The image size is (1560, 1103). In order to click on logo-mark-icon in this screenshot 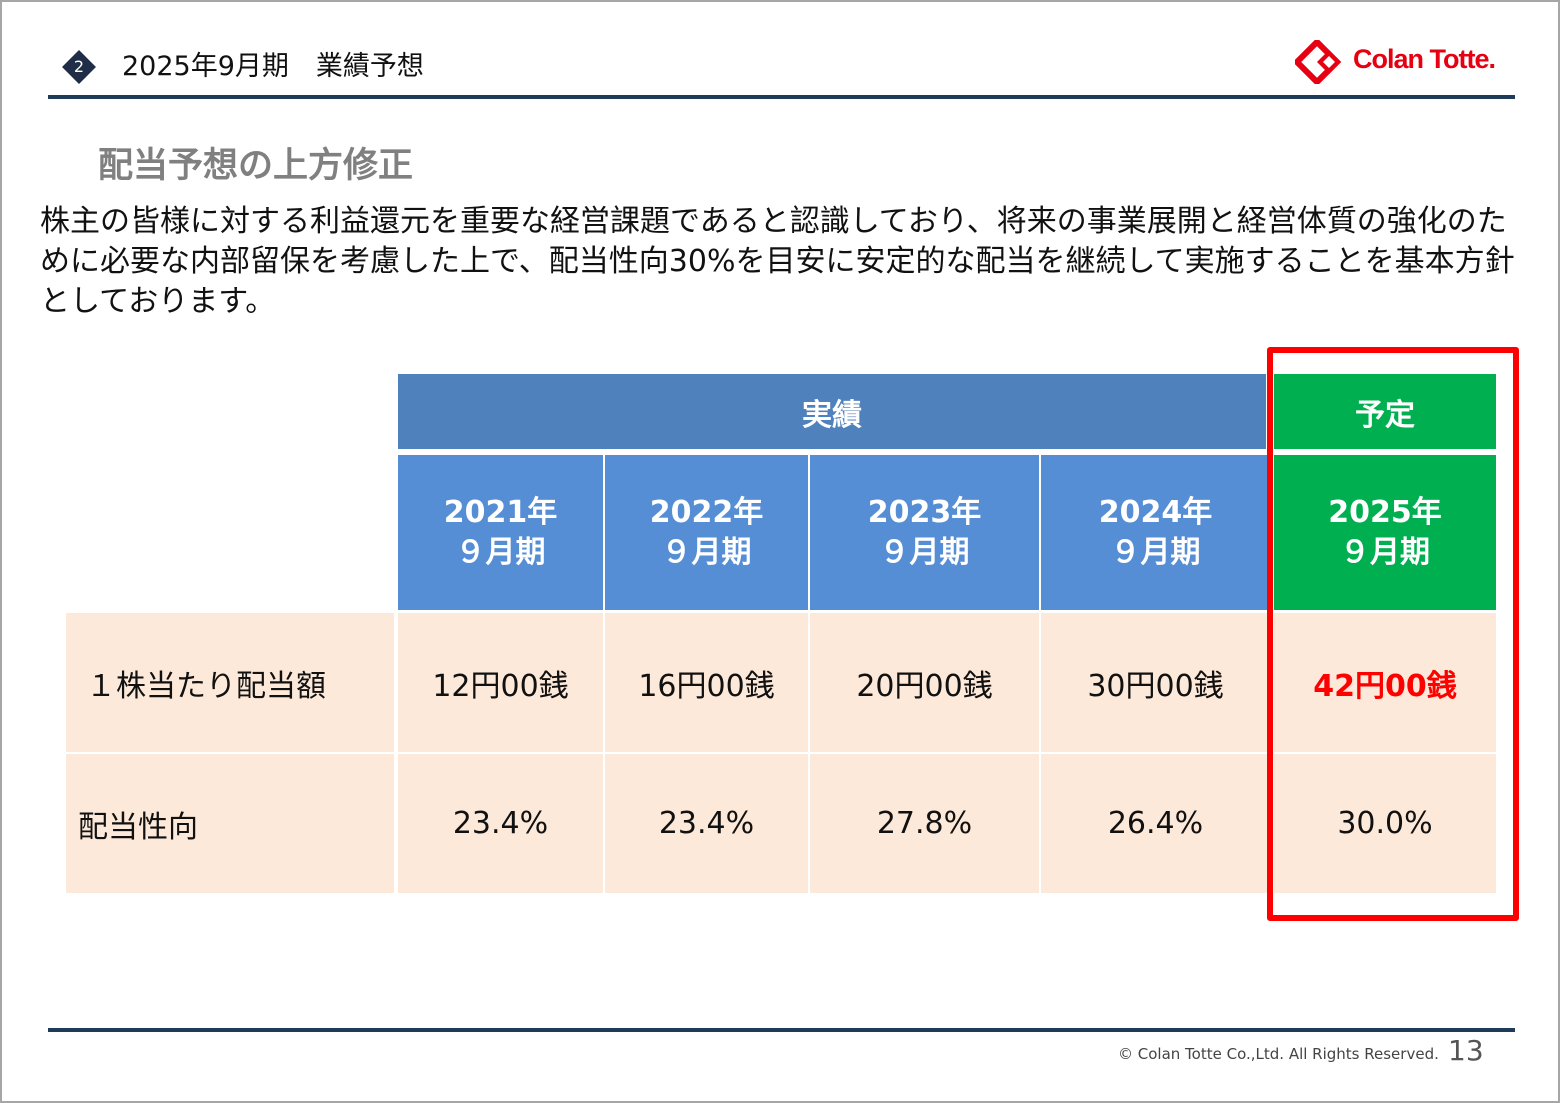, I will do `click(1318, 62)`.